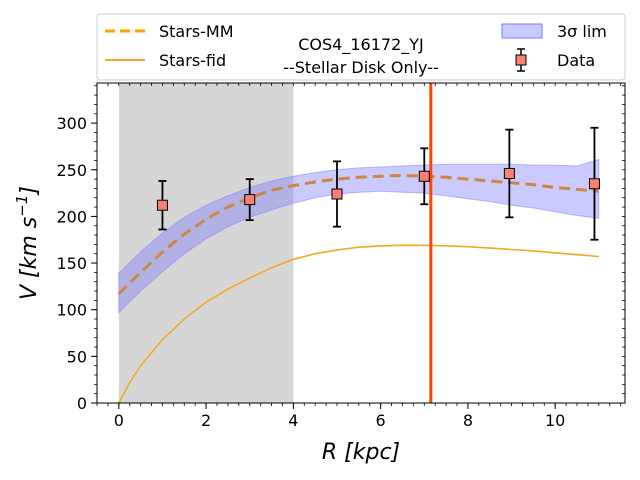 Image resolution: width=640 pixels, height=480 pixels. I want to click on chart-title: COS4_16172_YJ, so click(361, 45).